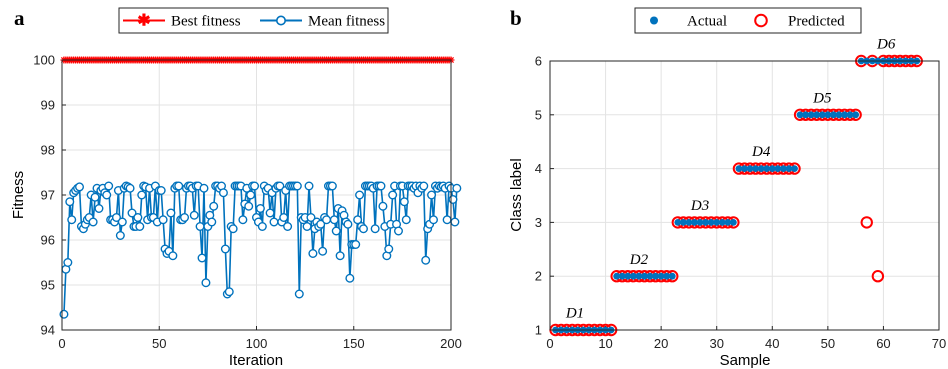  Describe the element at coordinates (159, 343) in the screenshot. I see `panel-a-xtick-label: 50` at that location.